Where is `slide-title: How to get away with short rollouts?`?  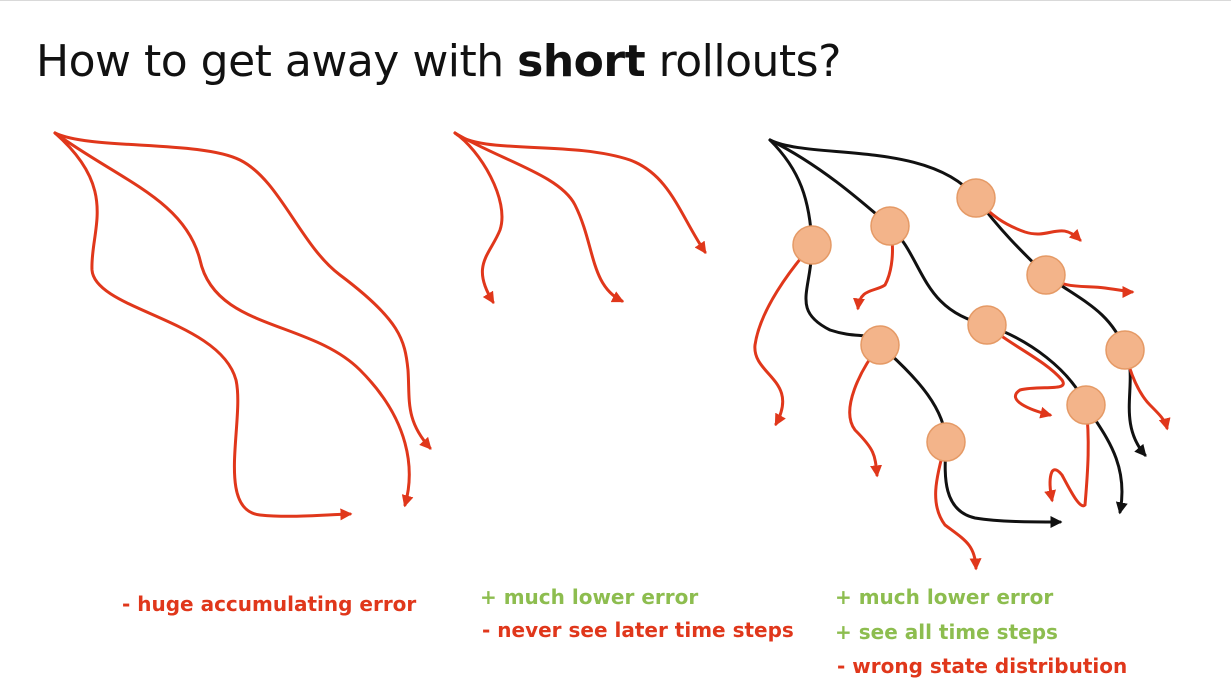
slide-title: How to get away with short rollouts? is located at coordinates (439, 61).